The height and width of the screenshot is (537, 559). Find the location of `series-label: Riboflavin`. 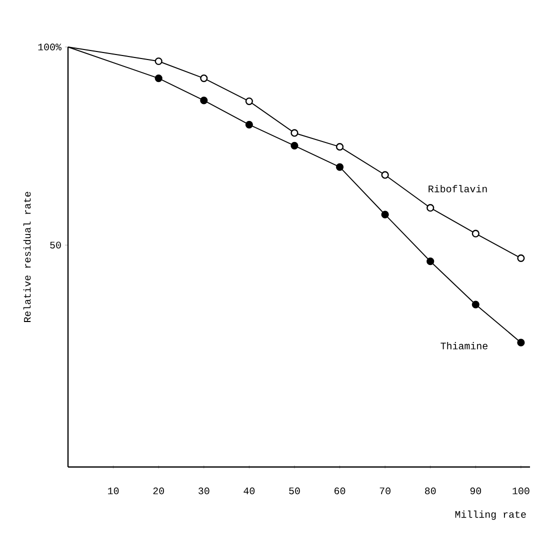

series-label: Riboflavin is located at coordinates (457, 188).